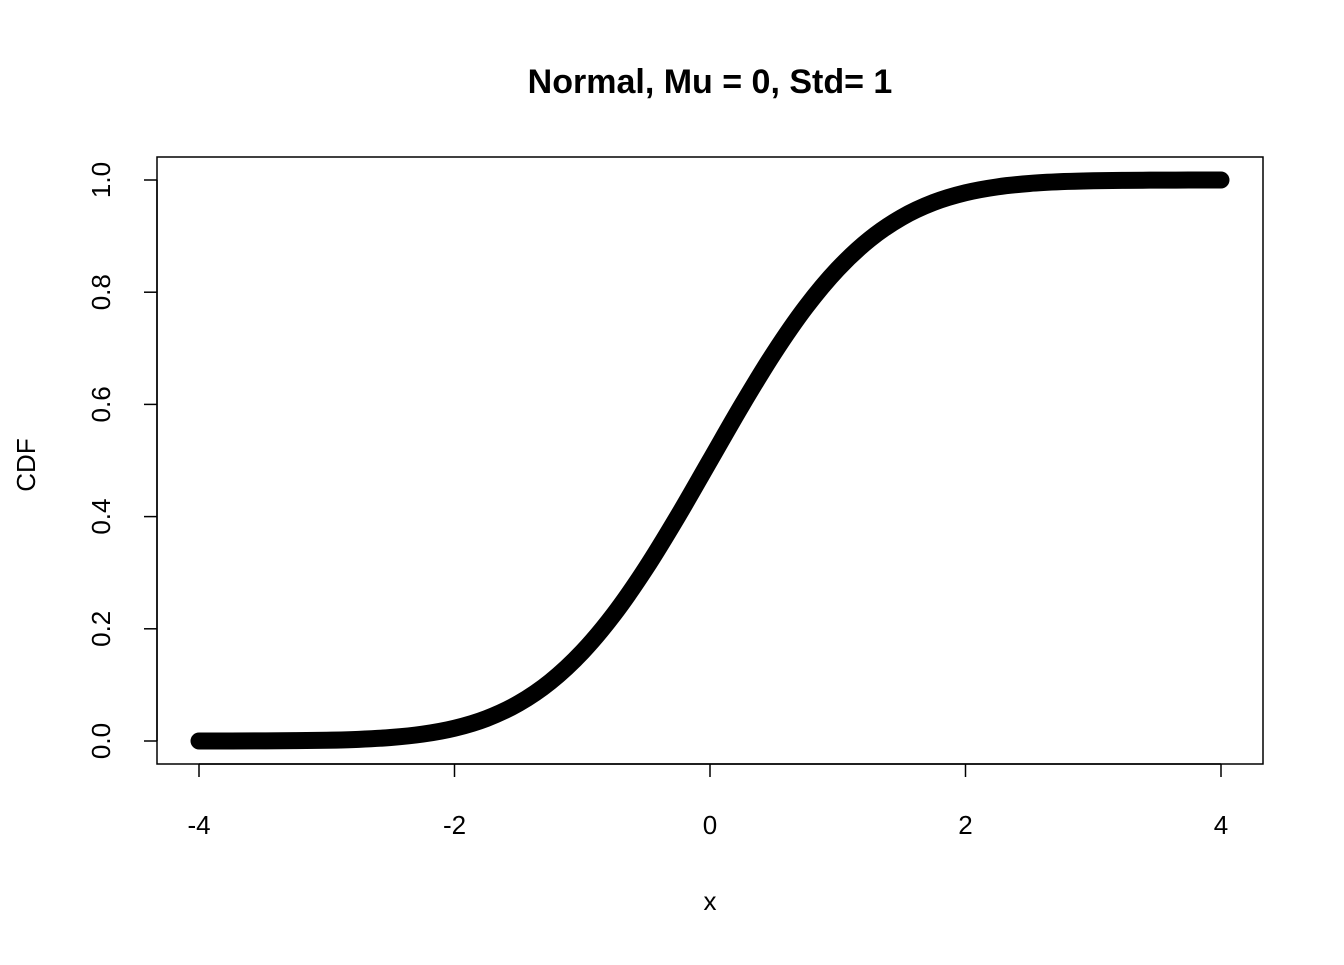  I want to click on y-axis-label: CDF, so click(26, 464).